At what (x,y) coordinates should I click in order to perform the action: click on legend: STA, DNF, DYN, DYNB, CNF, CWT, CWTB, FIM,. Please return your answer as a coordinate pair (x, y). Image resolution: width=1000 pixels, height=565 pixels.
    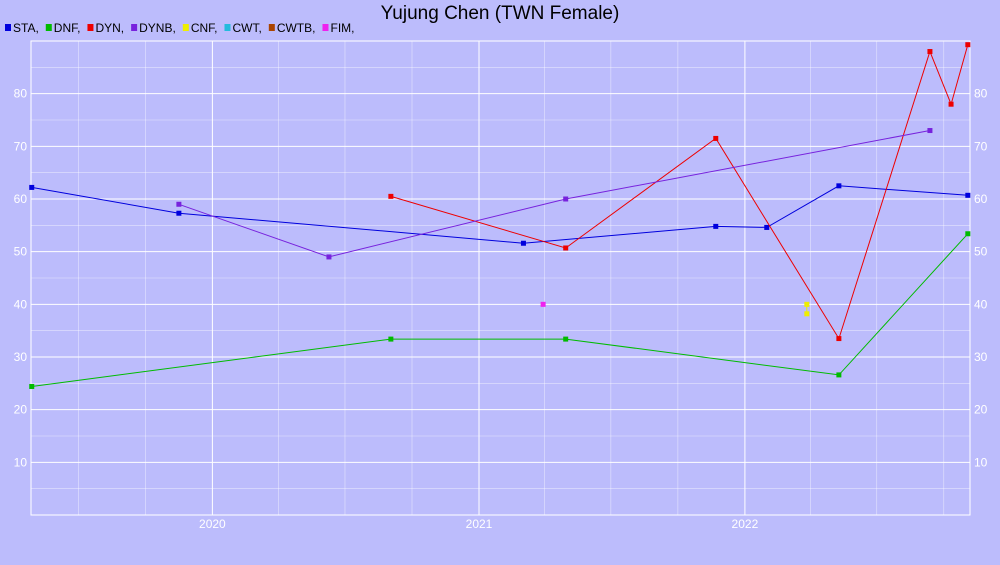
    Looking at the image, I should click on (179, 28).